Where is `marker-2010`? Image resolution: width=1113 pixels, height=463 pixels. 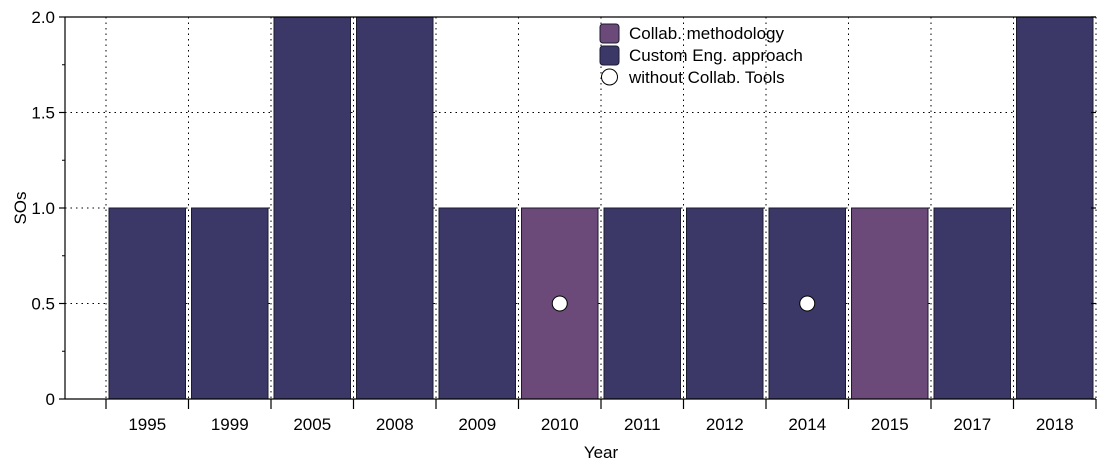
marker-2010 is located at coordinates (559, 303).